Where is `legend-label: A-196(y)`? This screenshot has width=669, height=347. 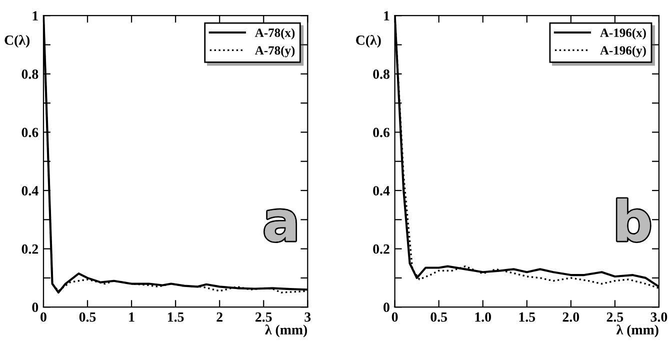 legend-label: A-196(y) is located at coordinates (623, 52).